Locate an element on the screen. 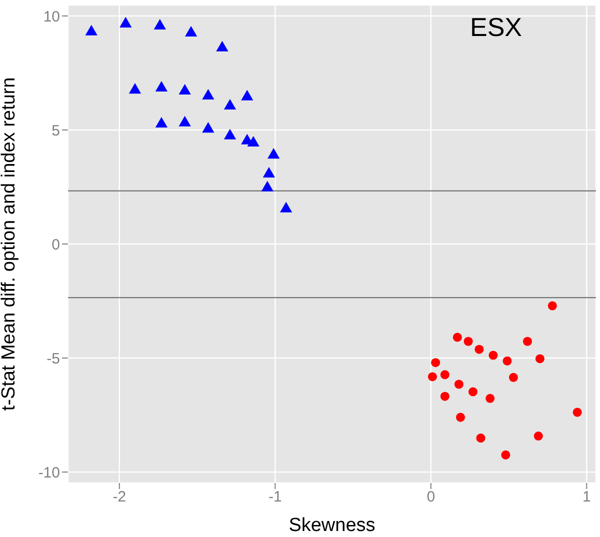  annotation: ESX is located at coordinates (496, 27).